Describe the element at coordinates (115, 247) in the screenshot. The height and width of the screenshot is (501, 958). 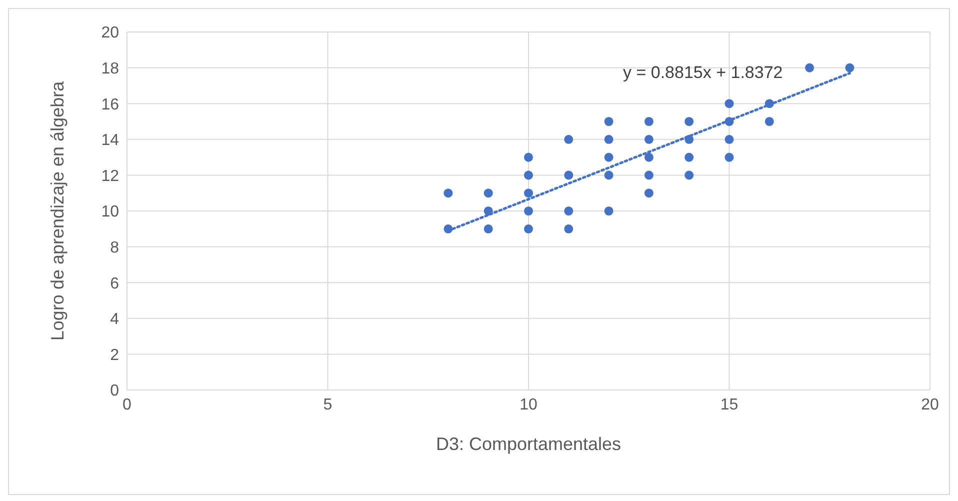
I see `y-tick-label: 8` at that location.